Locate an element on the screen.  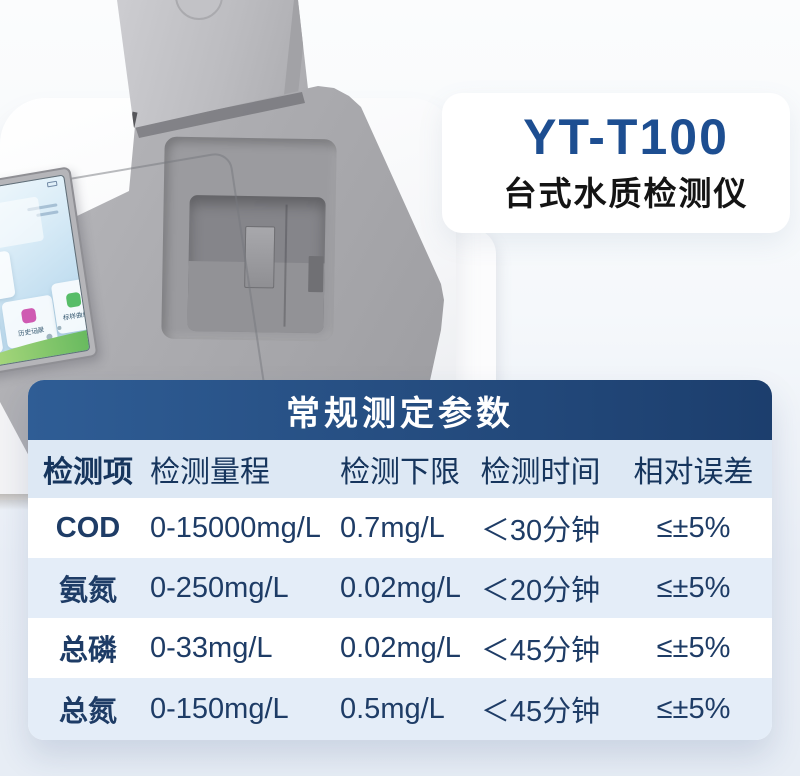
column-header: 检测项 is located at coordinates (88, 472).